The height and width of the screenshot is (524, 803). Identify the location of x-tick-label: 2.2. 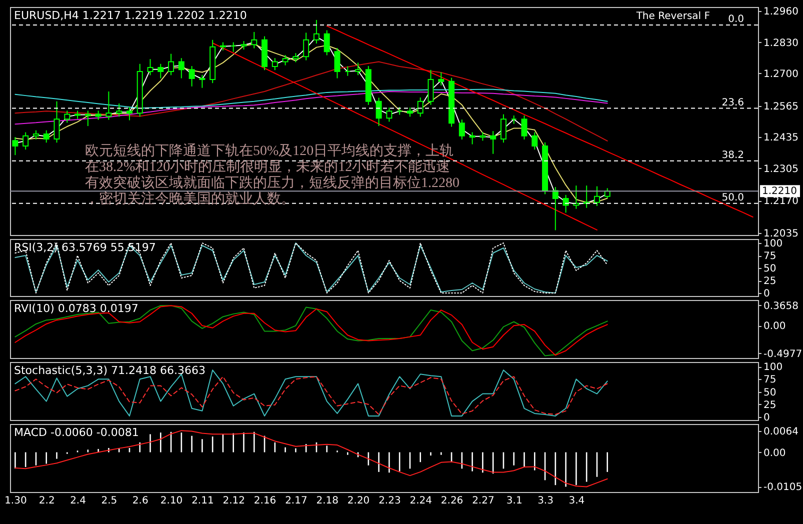
(46, 501).